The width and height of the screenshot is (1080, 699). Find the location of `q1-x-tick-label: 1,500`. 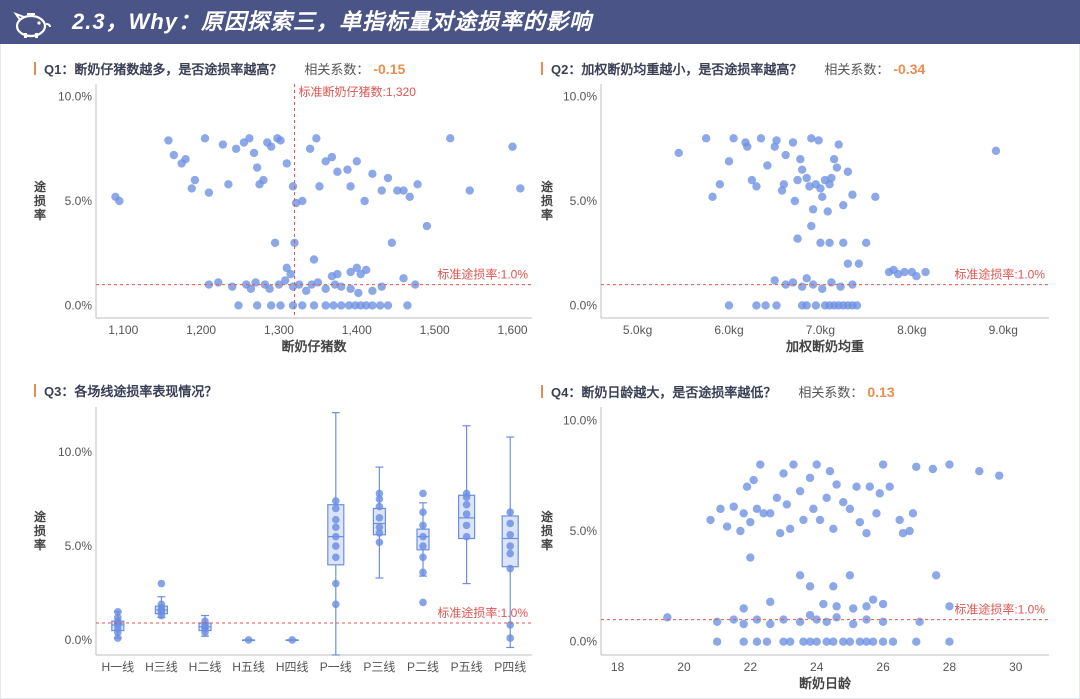

q1-x-tick-label: 1,500 is located at coordinates (435, 330).